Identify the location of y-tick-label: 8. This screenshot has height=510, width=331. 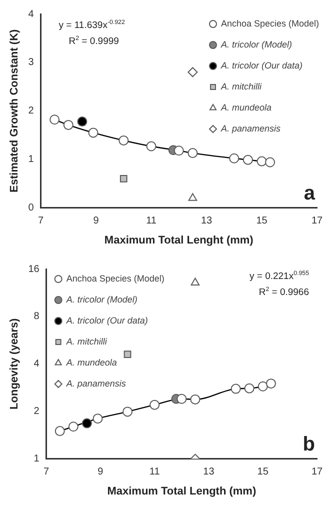
(37, 316).